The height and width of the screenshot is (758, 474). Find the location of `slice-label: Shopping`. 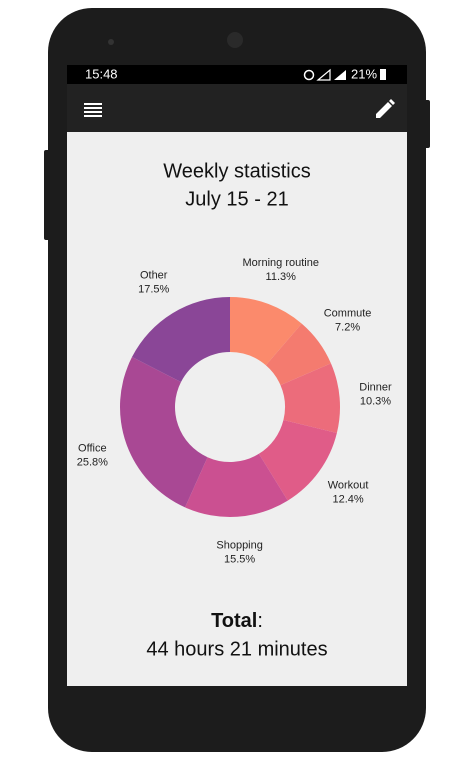

slice-label: Shopping is located at coordinates (239, 546).